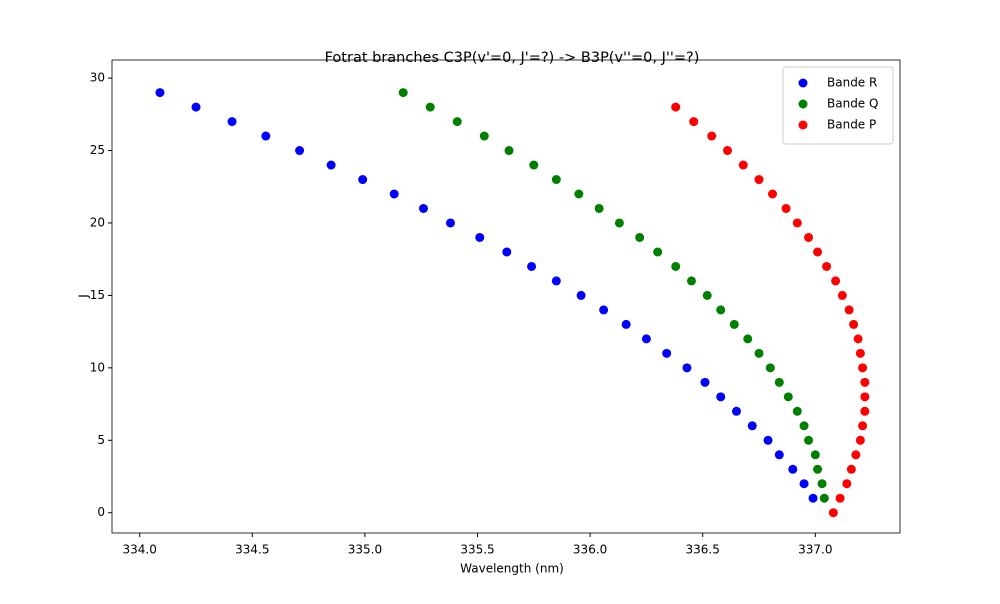 Image resolution: width=1000 pixels, height=604 pixels. What do you see at coordinates (477, 550) in the screenshot?
I see `x-tick-label: 335.5` at bounding box center [477, 550].